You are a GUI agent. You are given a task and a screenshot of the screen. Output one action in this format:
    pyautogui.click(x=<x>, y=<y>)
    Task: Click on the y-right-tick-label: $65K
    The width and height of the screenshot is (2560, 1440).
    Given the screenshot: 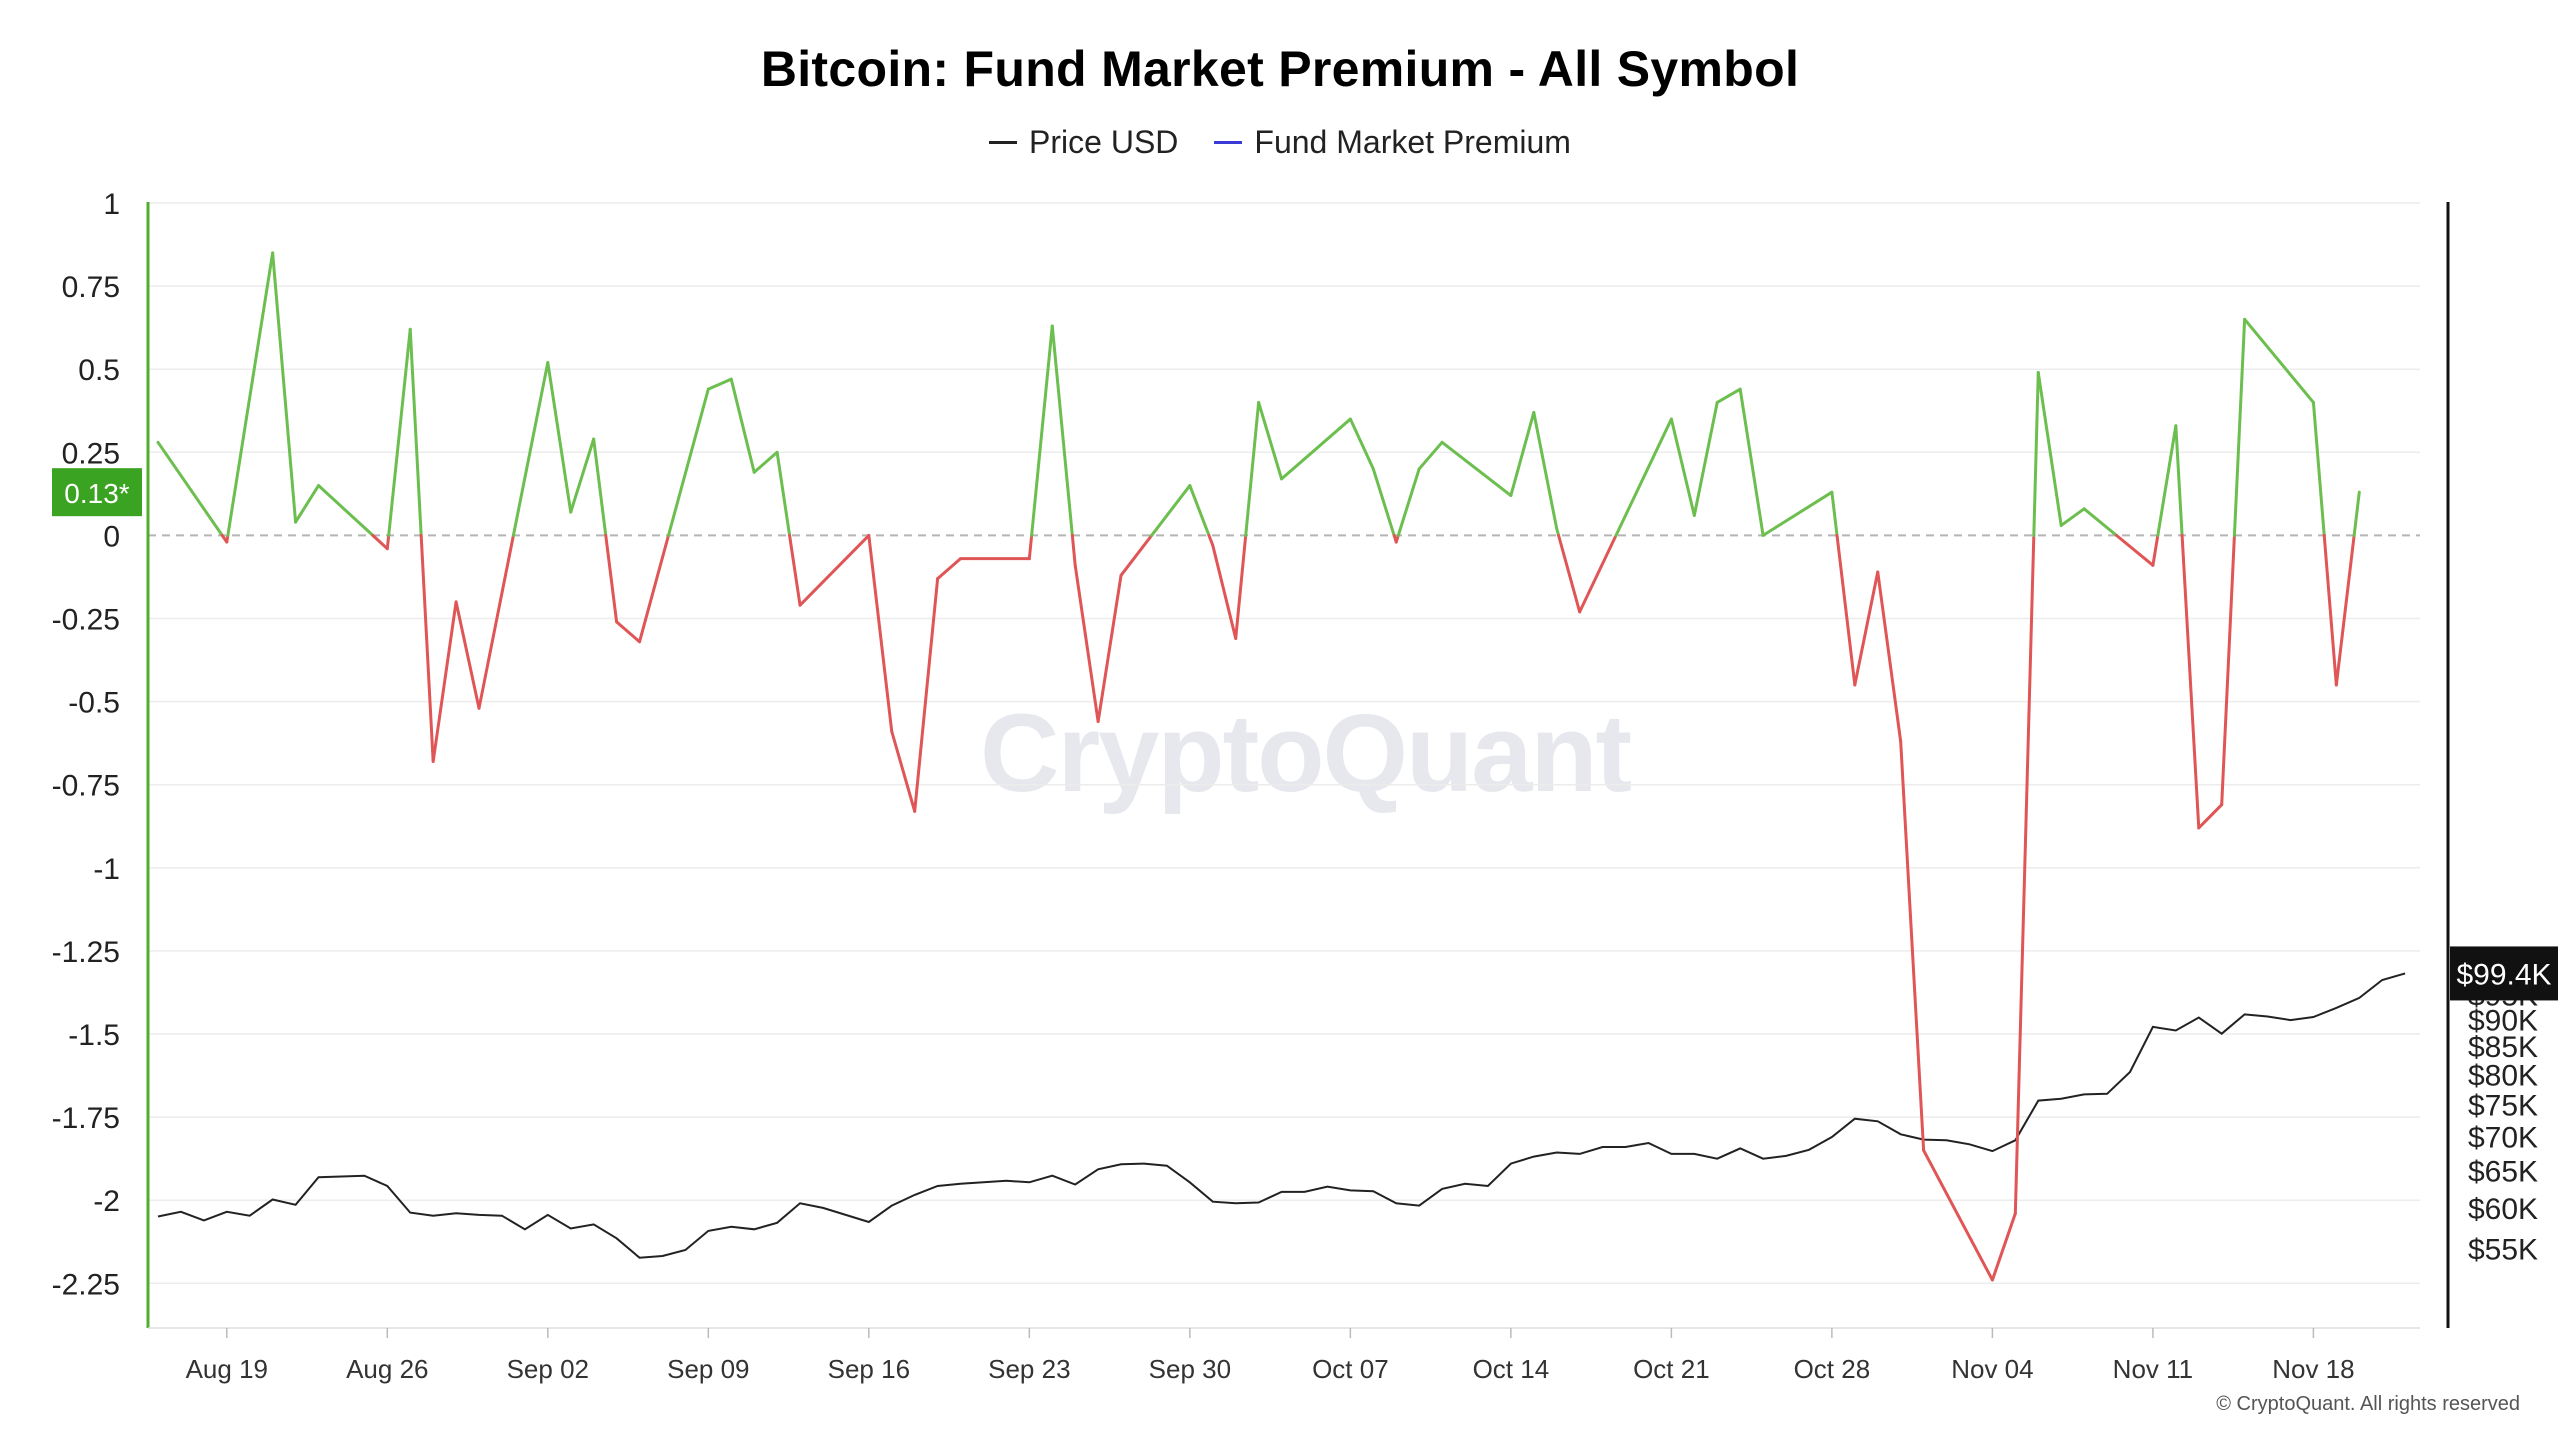 What is the action you would take?
    pyautogui.click(x=2503, y=1172)
    